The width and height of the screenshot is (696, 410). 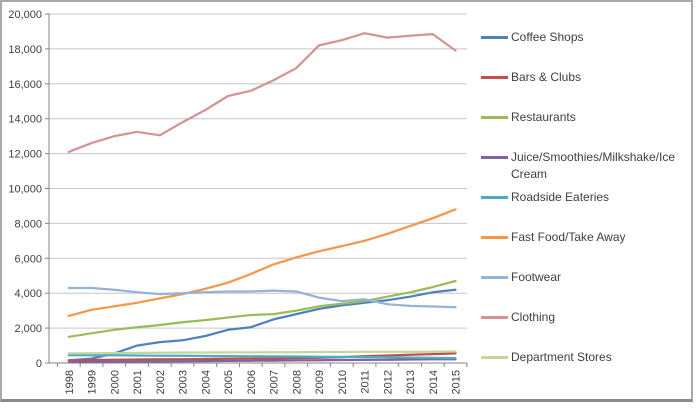 What do you see at coordinates (547, 37) in the screenshot?
I see `legend-label: Coffee Shops` at bounding box center [547, 37].